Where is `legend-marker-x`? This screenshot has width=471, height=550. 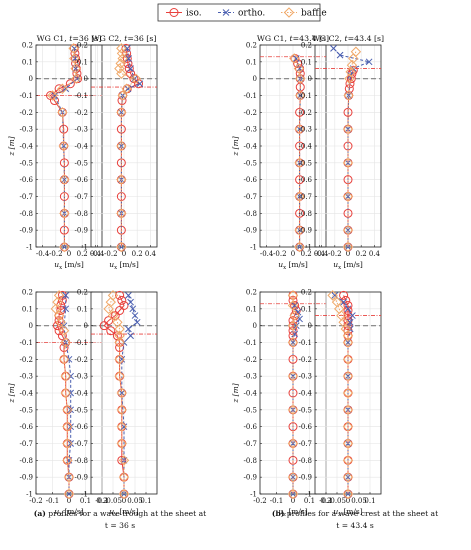 legend-marker-x is located at coordinates (226, 12).